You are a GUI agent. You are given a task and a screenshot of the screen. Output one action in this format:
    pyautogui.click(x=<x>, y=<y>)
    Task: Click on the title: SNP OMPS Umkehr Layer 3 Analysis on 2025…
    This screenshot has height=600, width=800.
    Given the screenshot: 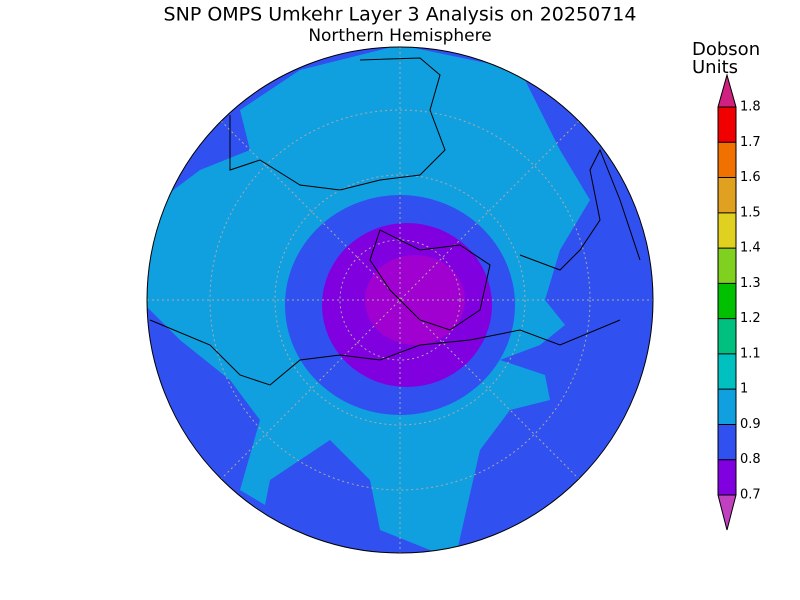 What is the action you would take?
    pyautogui.click(x=400, y=15)
    